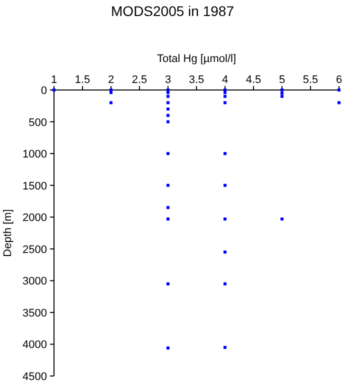 This screenshot has height=384, width=345. What do you see at coordinates (172, 11) in the screenshot?
I see `chart-title: MODS2005 in 1987` at bounding box center [172, 11].